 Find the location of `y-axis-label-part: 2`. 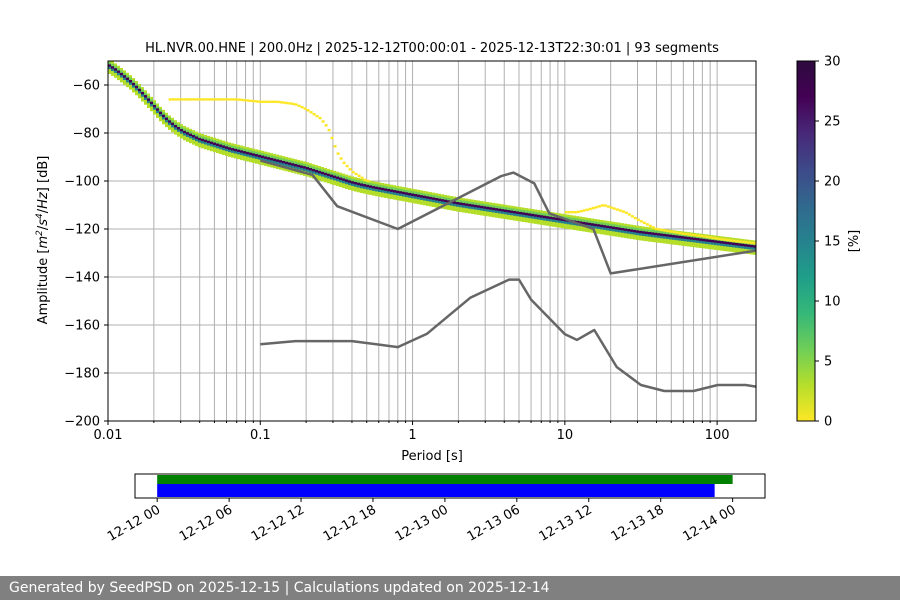

y-axis-label-part: 2 is located at coordinates (40, 233).